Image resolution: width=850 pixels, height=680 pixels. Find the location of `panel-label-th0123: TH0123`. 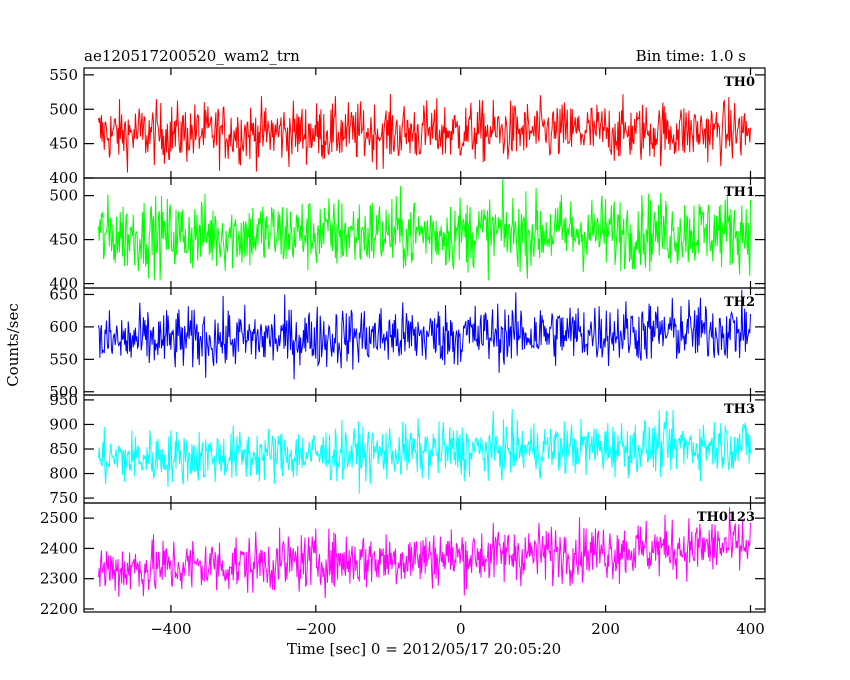

panel-label-th0123: TH0123 is located at coordinates (726, 517).